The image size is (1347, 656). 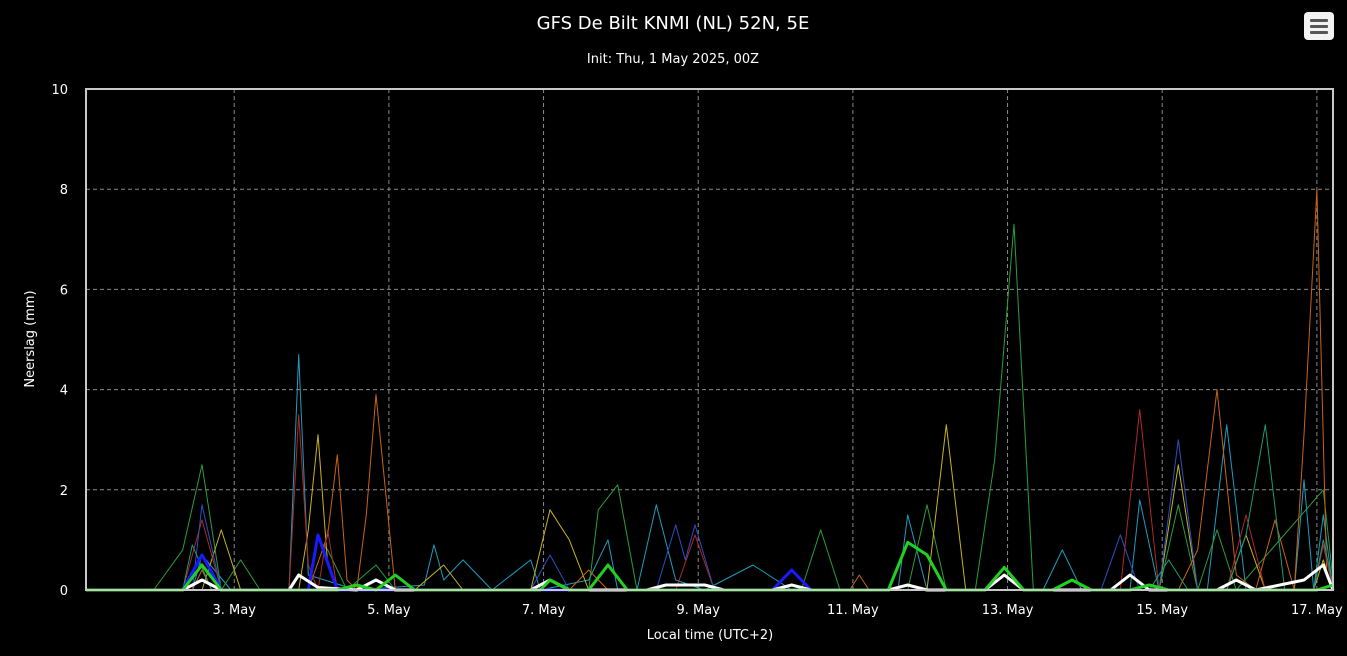 I want to click on hamburger-menu-button, so click(x=1319, y=26).